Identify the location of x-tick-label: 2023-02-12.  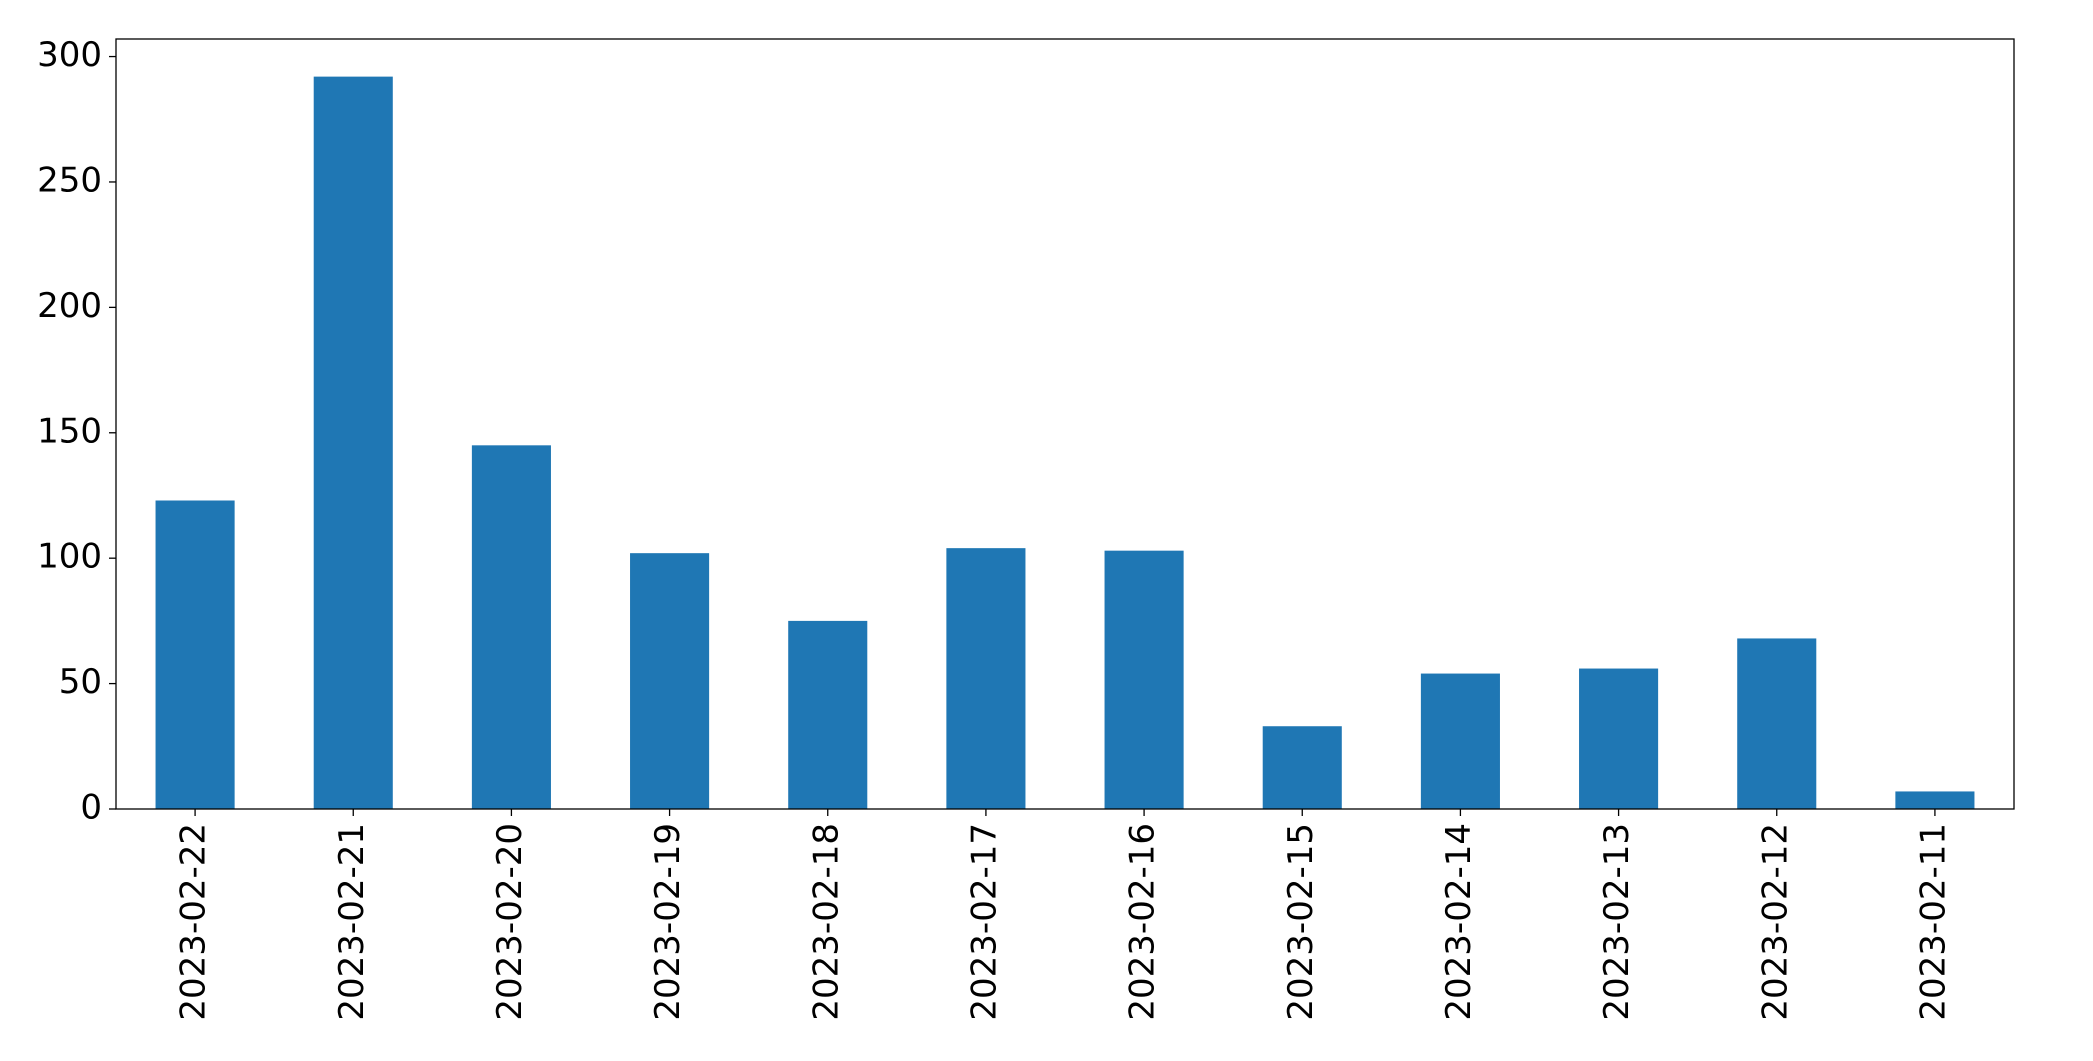
(1775, 922).